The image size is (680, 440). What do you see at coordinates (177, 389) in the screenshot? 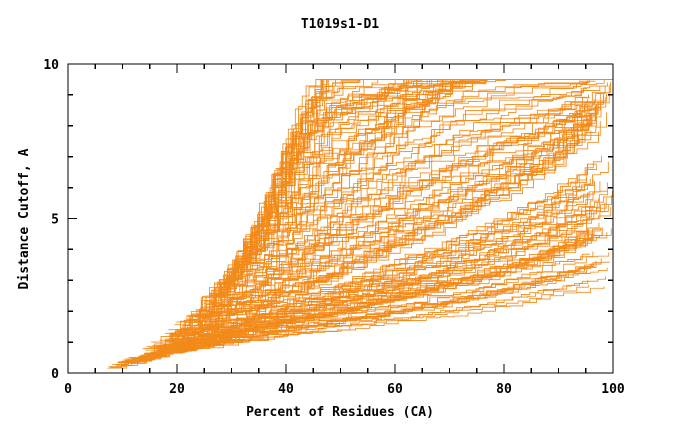
I see `x-tick-label: 20` at bounding box center [177, 389].